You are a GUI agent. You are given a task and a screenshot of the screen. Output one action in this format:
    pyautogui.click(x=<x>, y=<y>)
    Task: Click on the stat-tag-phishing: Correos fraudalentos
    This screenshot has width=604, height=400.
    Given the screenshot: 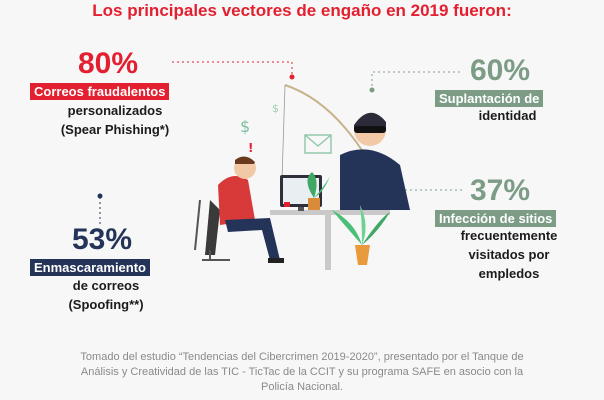 What is the action you would take?
    pyautogui.click(x=100, y=91)
    